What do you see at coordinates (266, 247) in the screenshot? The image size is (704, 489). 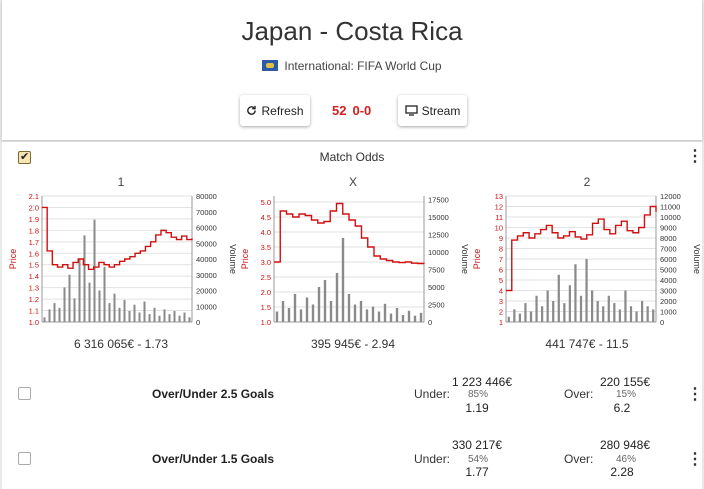 I see `price-tick-label: 3.5` at bounding box center [266, 247].